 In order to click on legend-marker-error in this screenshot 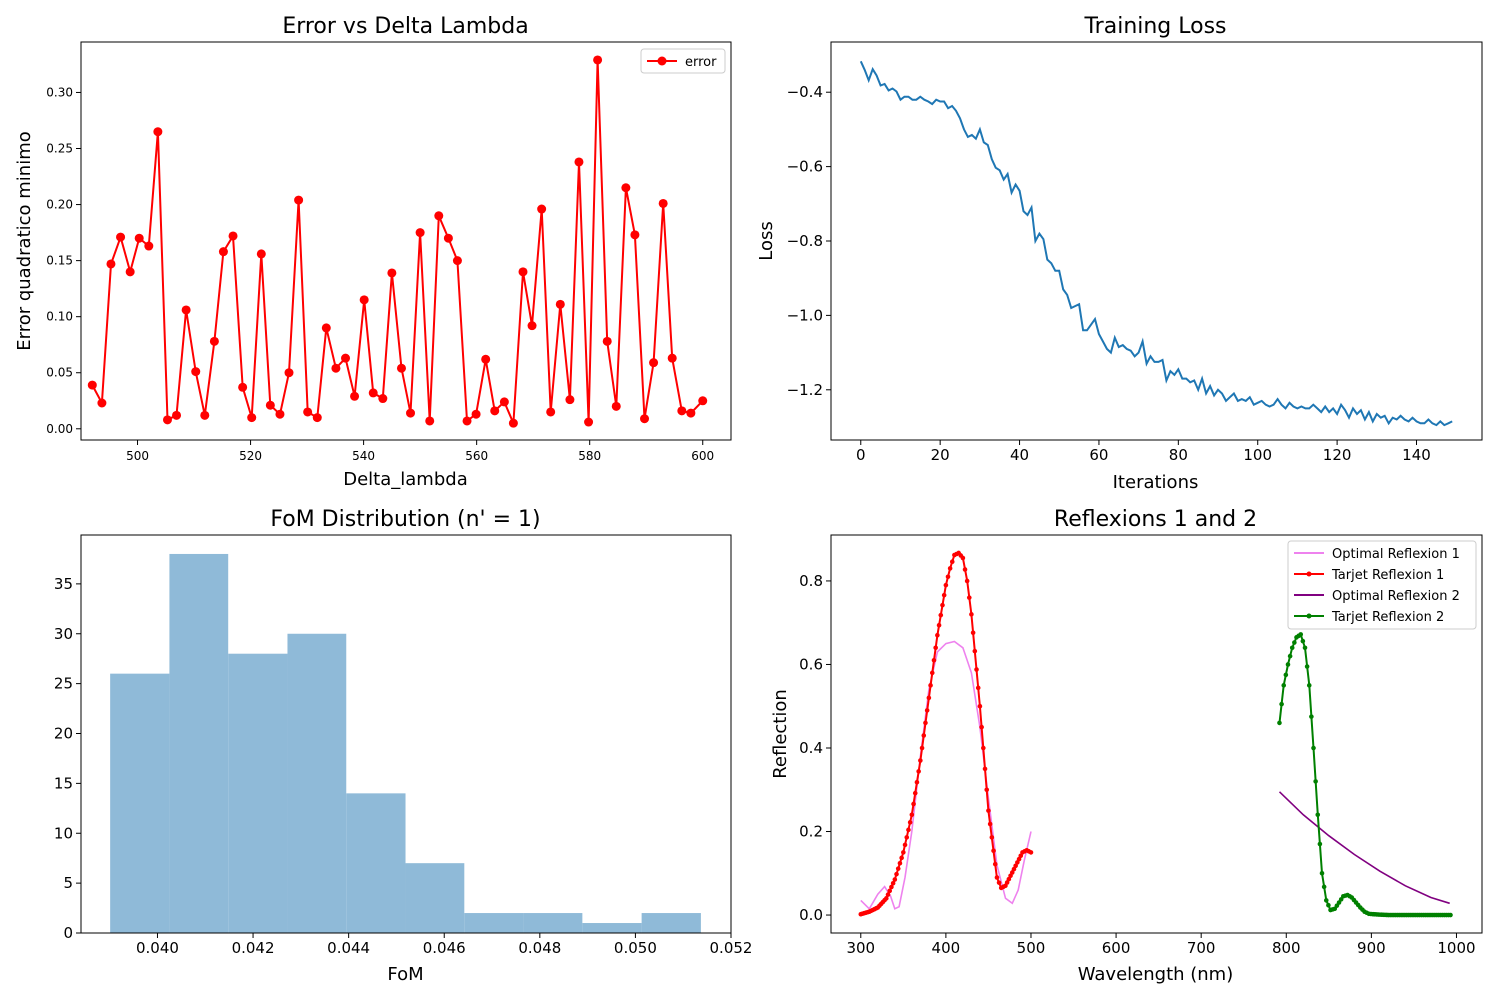, I will do `click(662, 61)`.